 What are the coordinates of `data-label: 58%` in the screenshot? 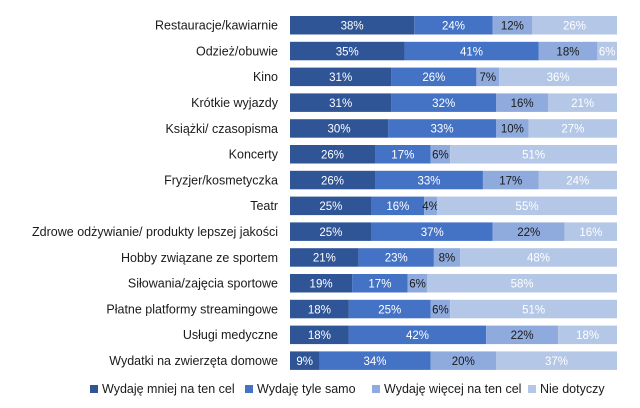 It's located at (522, 284).